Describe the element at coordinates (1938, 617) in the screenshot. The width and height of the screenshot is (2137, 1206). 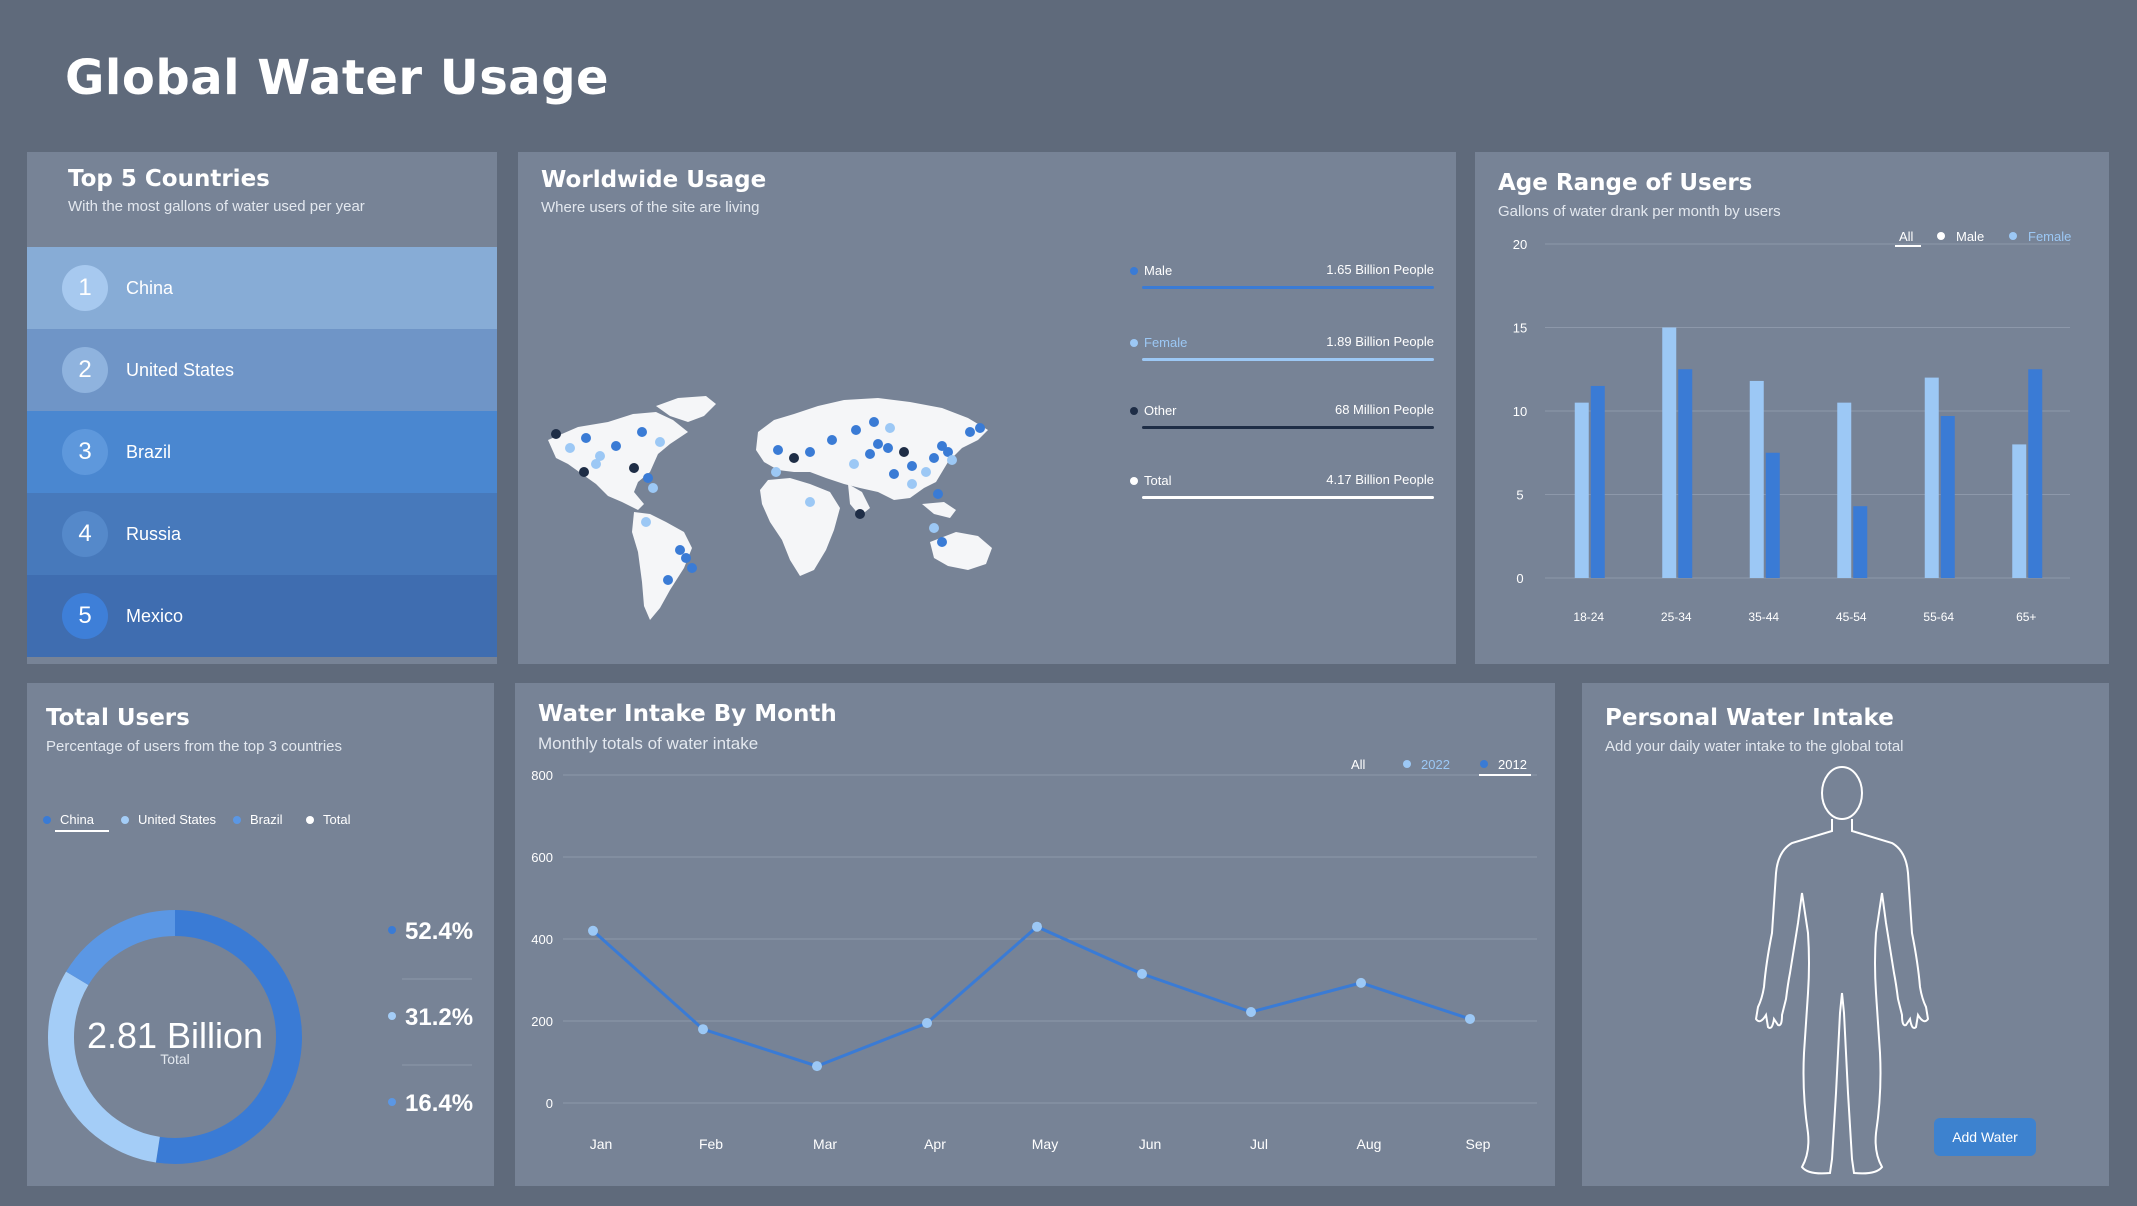
I see `x-tick-label: 55-64` at that location.